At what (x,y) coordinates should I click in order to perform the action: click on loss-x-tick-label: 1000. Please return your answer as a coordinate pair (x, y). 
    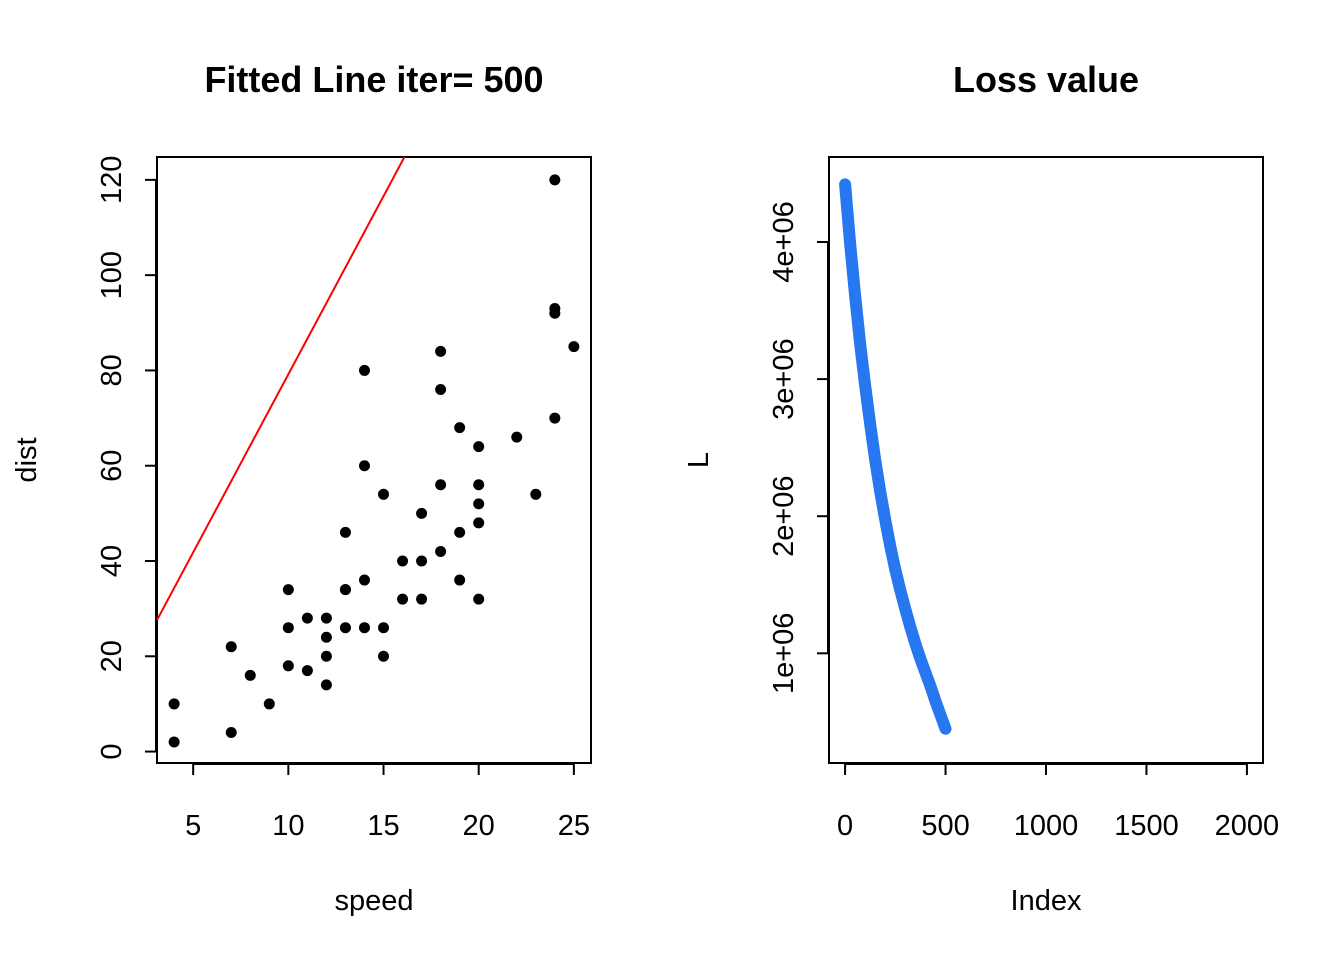
    Looking at the image, I should click on (1046, 826).